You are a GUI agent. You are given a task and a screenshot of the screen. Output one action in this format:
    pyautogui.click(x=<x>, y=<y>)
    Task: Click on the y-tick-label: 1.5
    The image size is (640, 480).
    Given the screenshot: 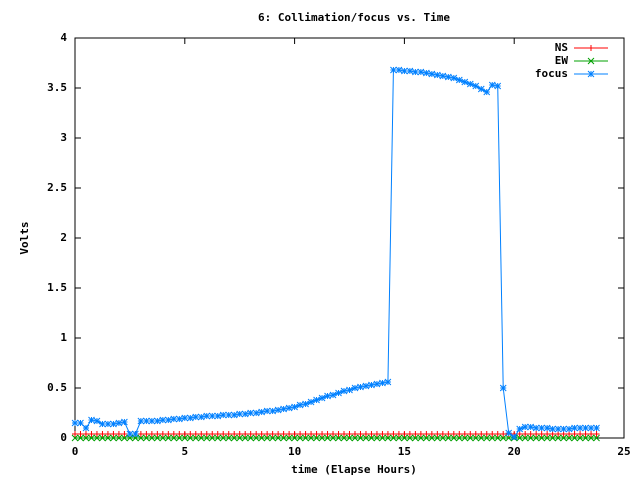 What is the action you would take?
    pyautogui.click(x=57, y=287)
    